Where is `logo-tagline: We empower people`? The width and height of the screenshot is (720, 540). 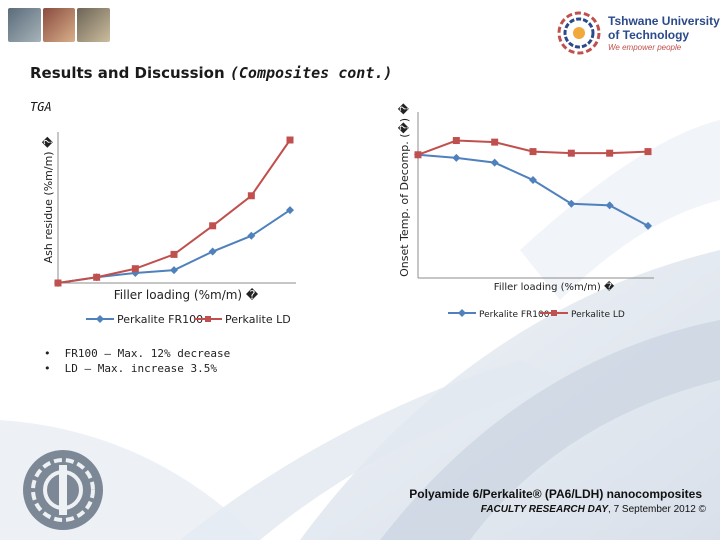
logo-tagline: We empower people is located at coordinates (645, 47).